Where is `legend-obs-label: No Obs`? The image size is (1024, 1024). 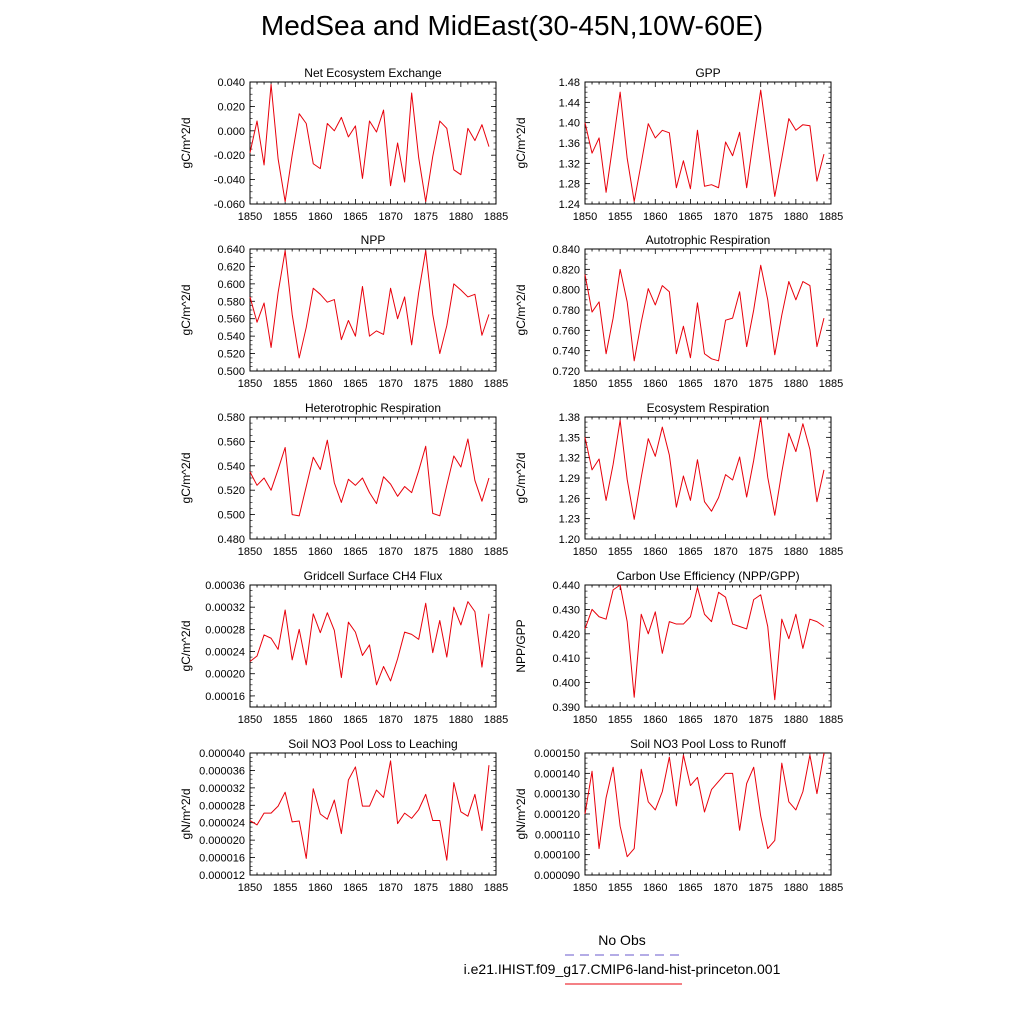
legend-obs-label: No Obs is located at coordinates (622, 940).